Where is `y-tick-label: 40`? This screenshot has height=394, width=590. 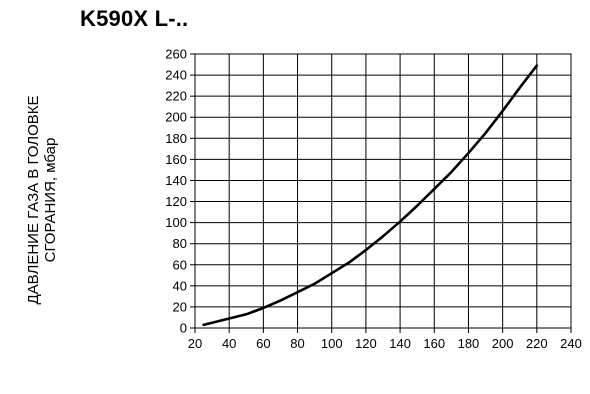 y-tick-label: 40 is located at coordinates (180, 285).